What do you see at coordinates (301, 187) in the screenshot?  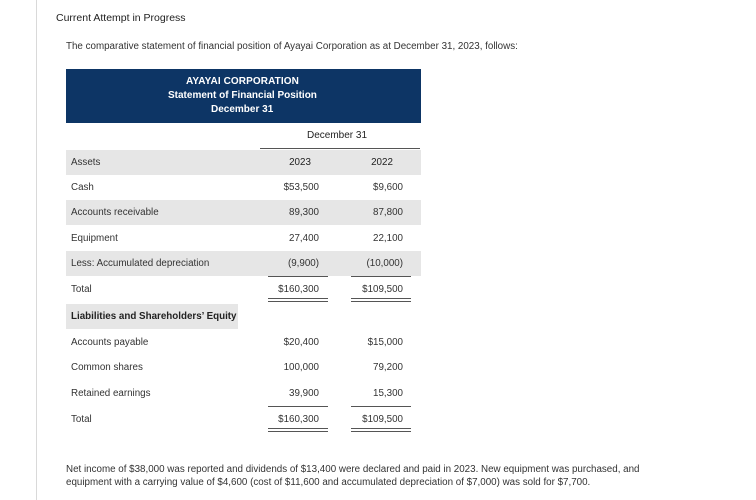 I see `value-2023: $53,500` at bounding box center [301, 187].